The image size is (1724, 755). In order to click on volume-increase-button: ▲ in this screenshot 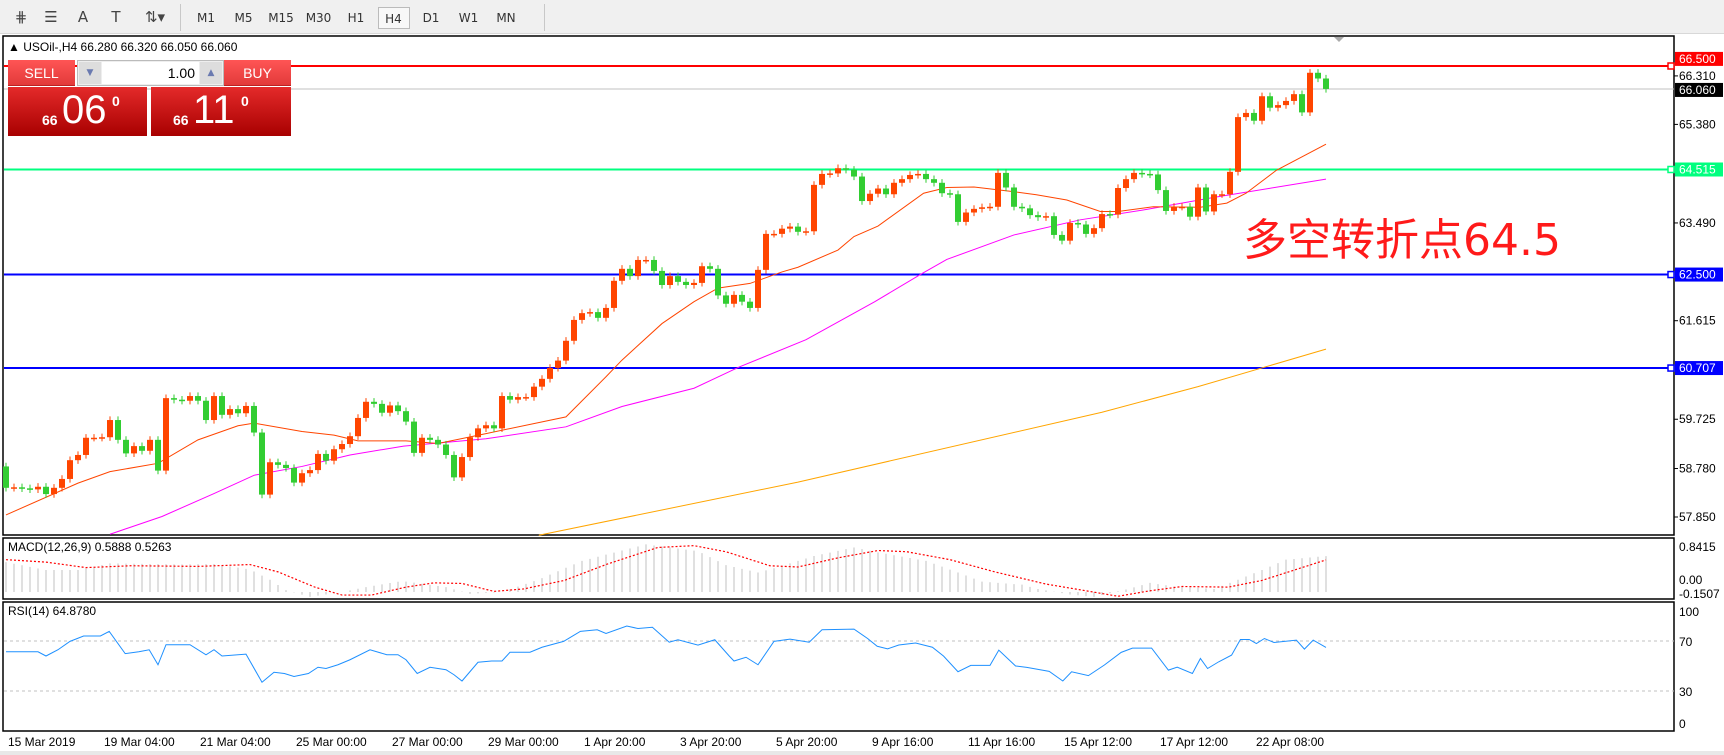, I will do `click(211, 73)`.